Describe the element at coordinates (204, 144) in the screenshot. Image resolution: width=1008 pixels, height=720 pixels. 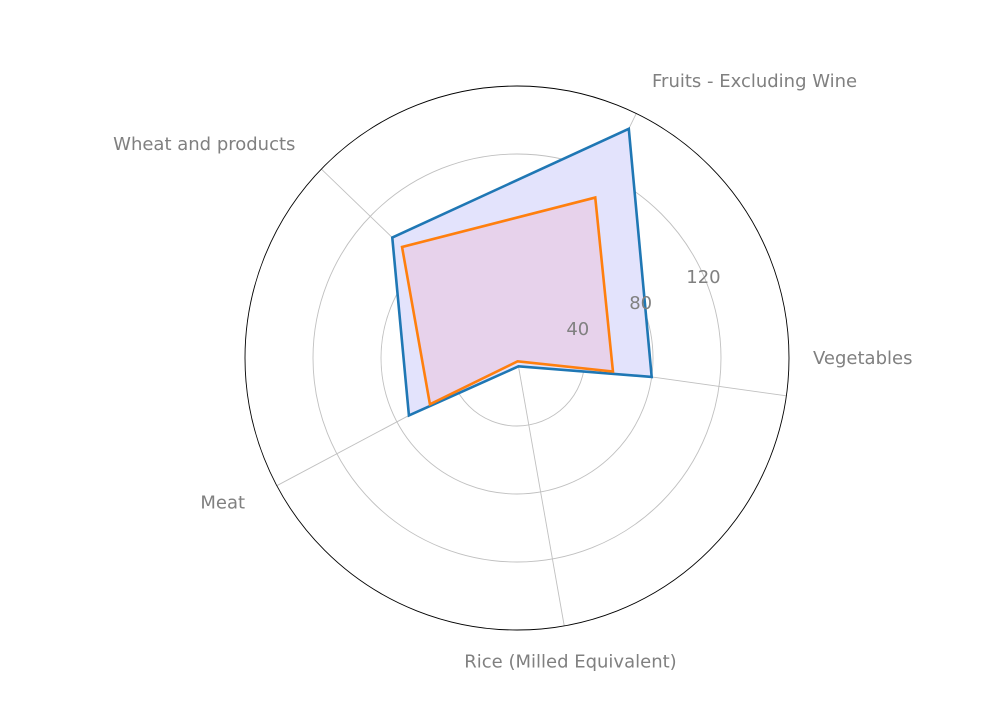
I see `category-label-2: Wheat and products` at that location.